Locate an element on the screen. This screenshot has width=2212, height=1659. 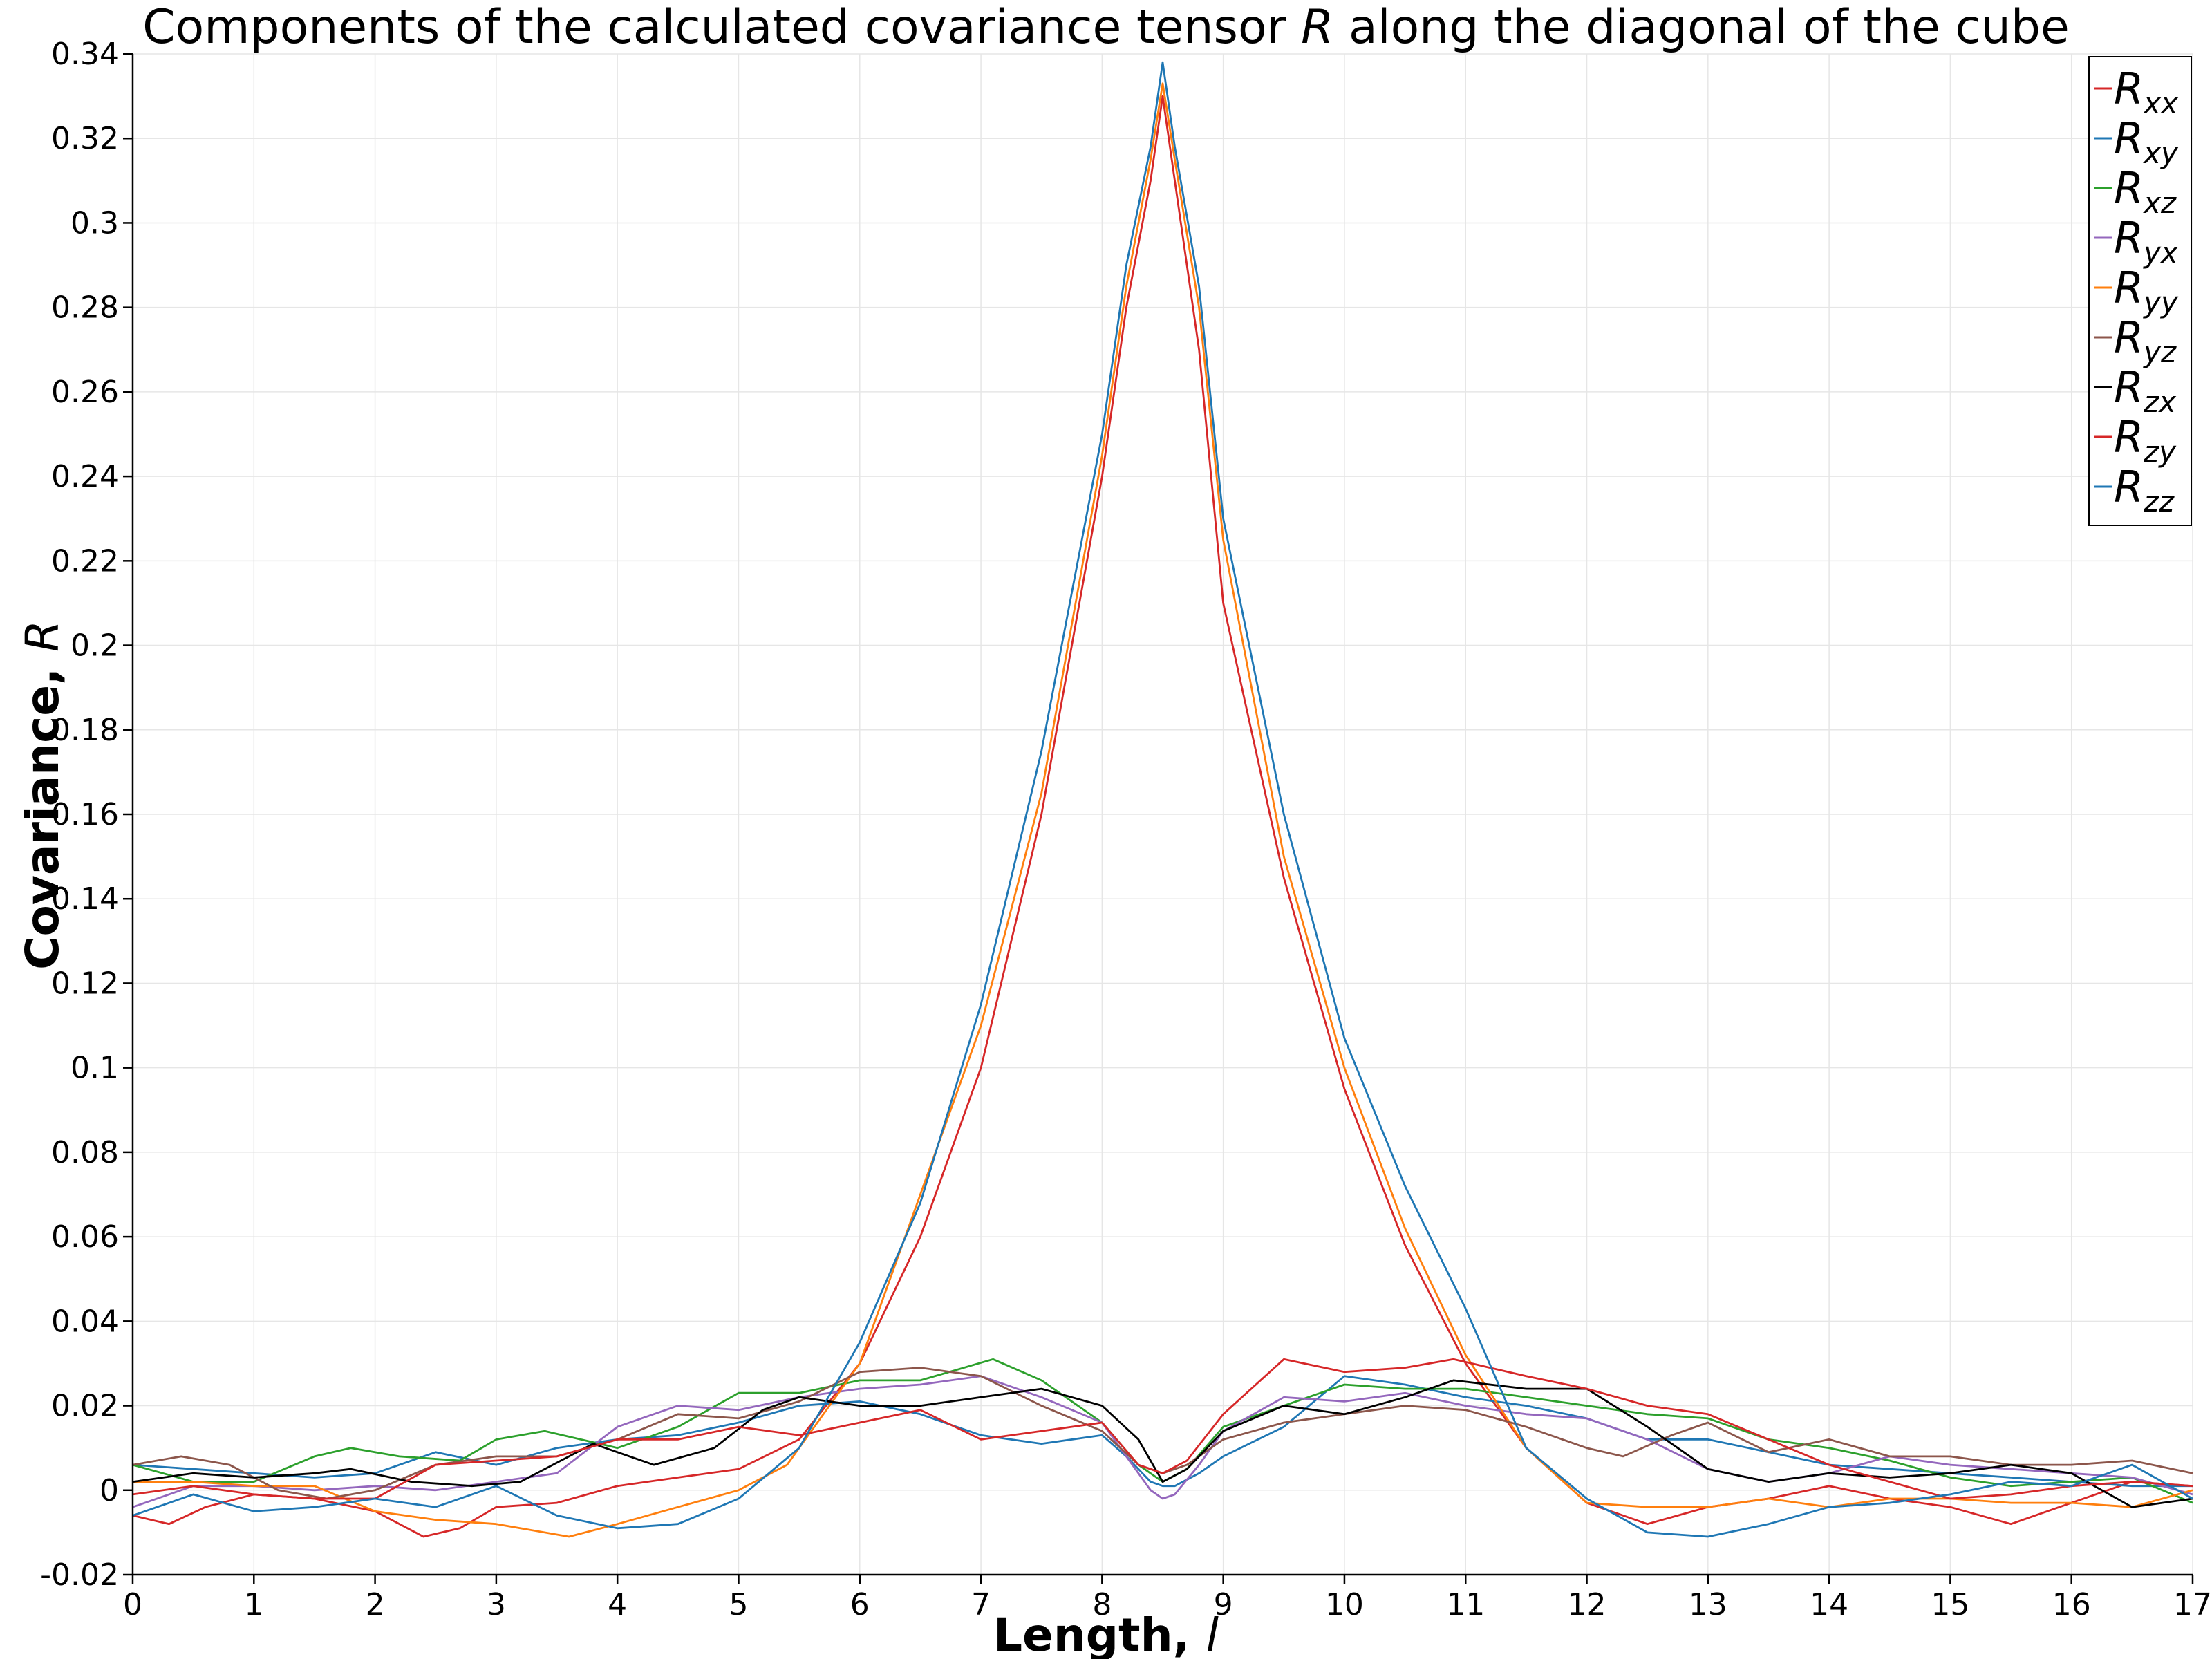
x-axis-label: Length, l is located at coordinates (1106, 1634).